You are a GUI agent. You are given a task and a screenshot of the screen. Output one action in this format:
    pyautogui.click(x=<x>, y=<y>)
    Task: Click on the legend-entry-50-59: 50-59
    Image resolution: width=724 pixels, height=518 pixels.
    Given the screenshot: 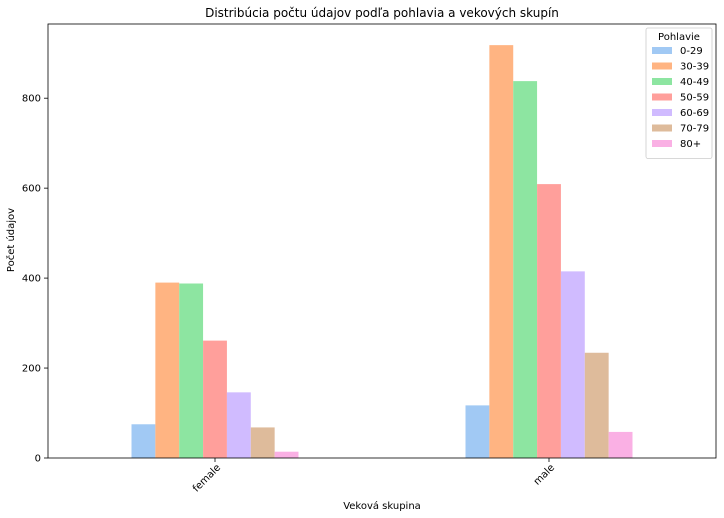 What is the action you would take?
    pyautogui.click(x=694, y=98)
    